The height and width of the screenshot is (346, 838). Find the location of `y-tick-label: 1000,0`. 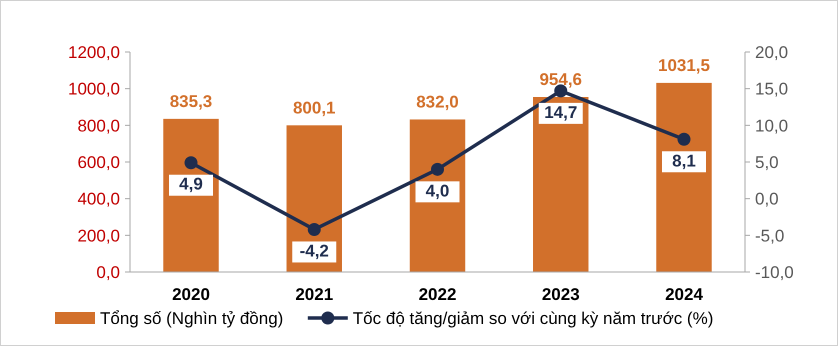

y-tick-label: 1000,0 is located at coordinates (94, 89).